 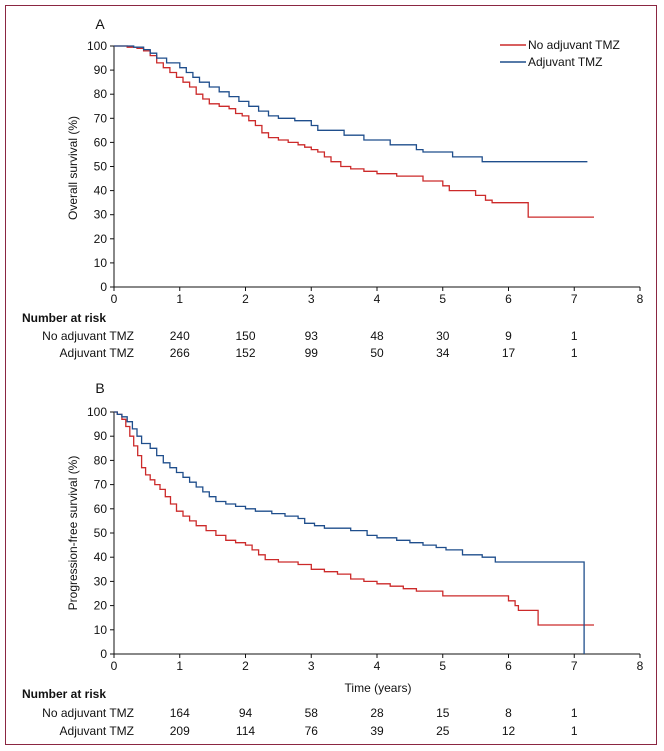 I want to click on panel-a-risk-value-no-adjuvant: 30, so click(x=443, y=336).